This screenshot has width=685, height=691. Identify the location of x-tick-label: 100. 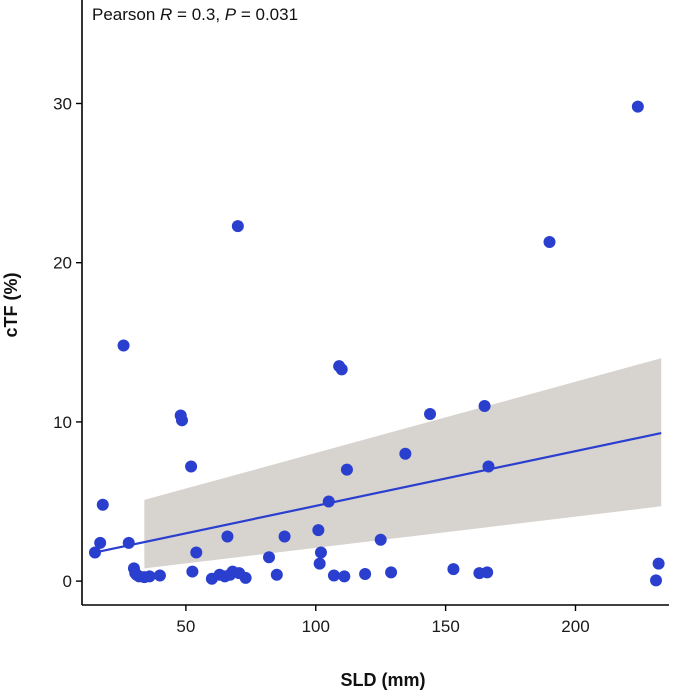
(316, 626).